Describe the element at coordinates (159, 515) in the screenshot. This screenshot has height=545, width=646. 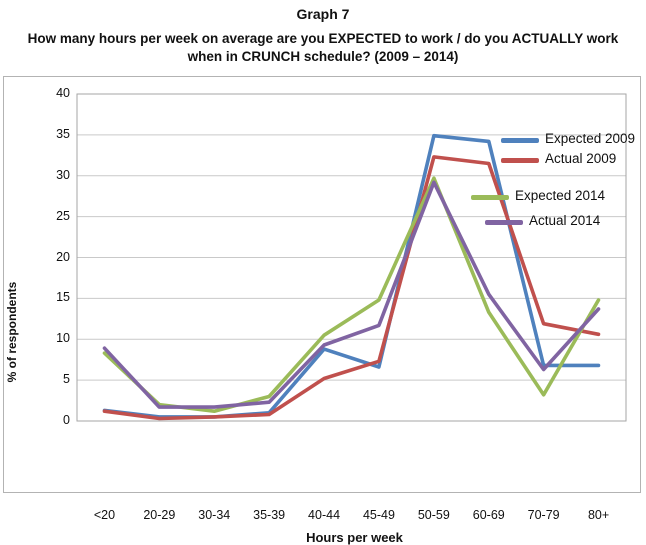
I see `x-tick-label: 20-29` at that location.